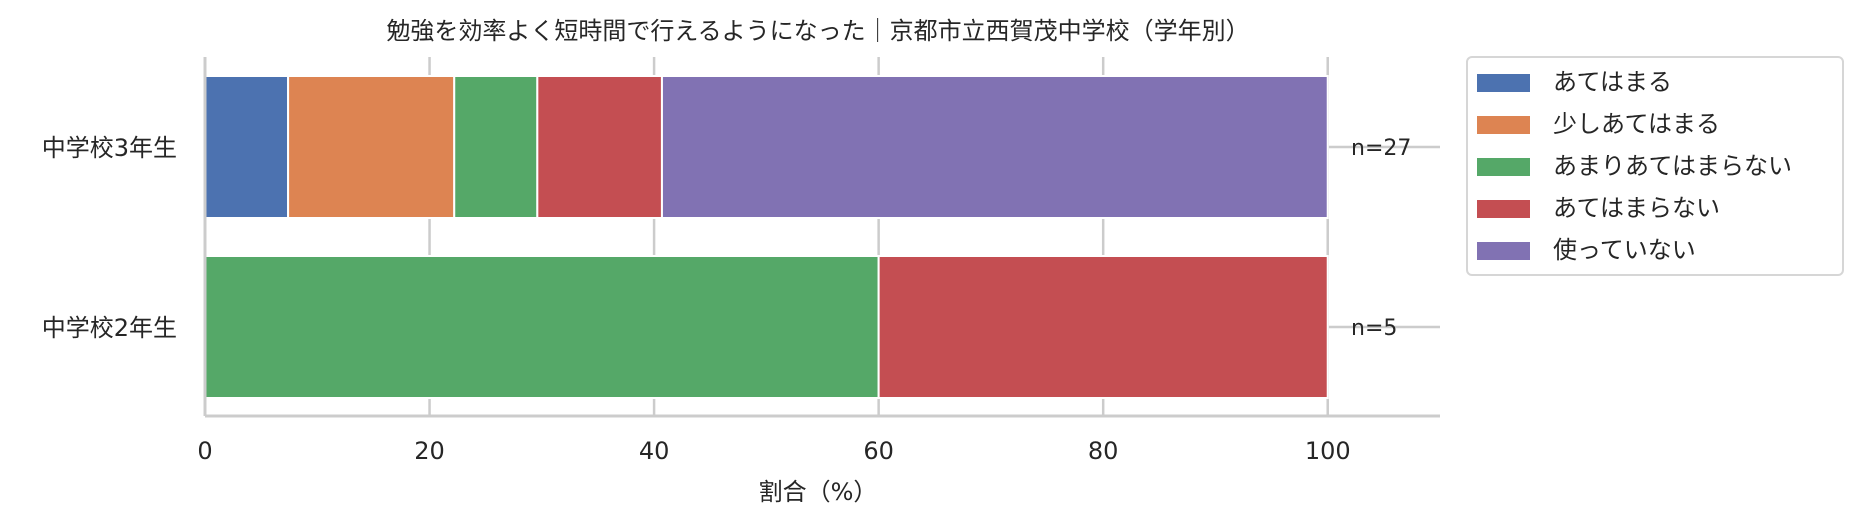  I want to click on x-axis-label: 割合（%）, so click(818, 492).